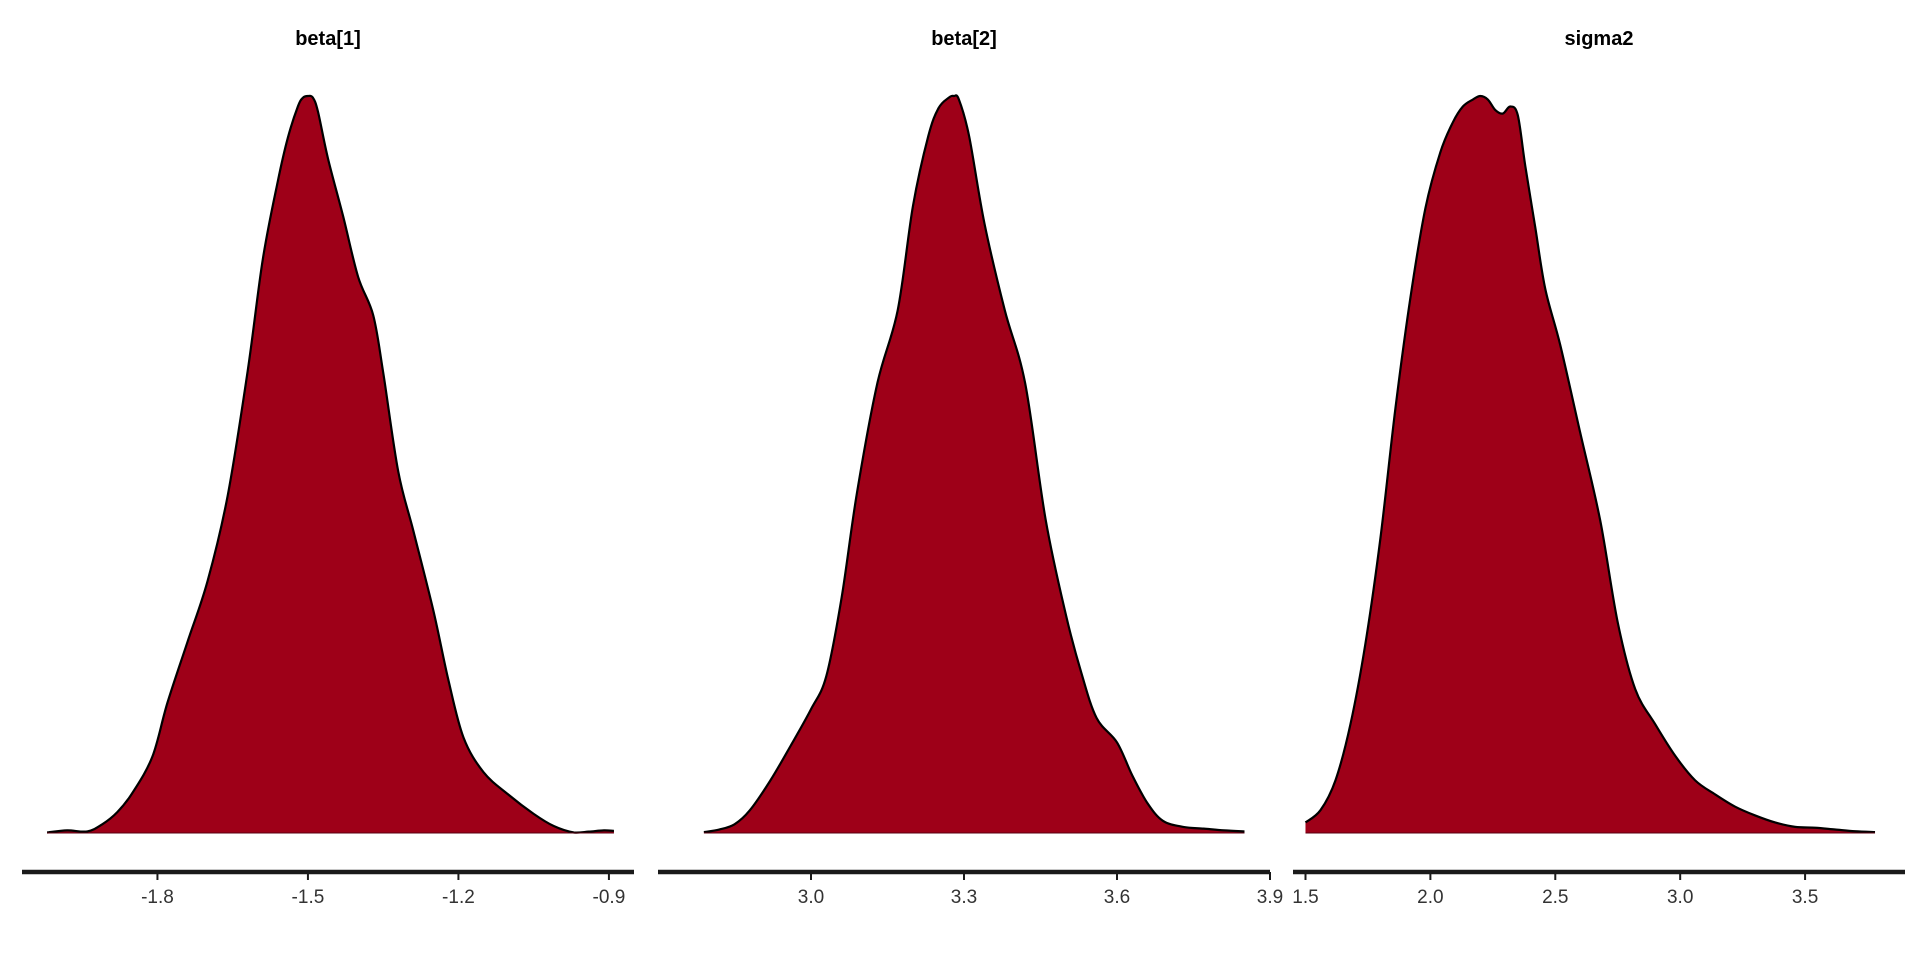 Image resolution: width=1920 pixels, height=965 pixels. Describe the element at coordinates (458, 897) in the screenshot. I see `x-tick-label: -1.2` at that location.